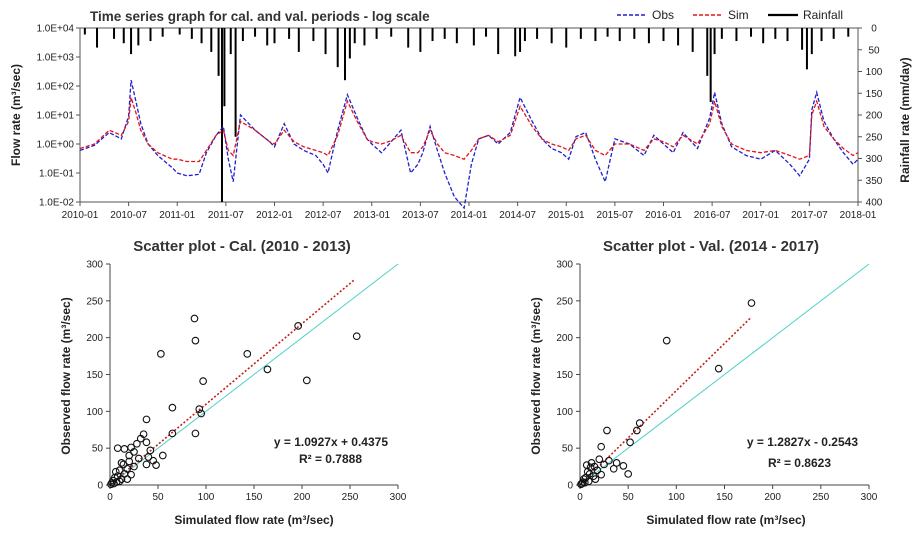  I want to click on x-tick-label: 2014-01, so click(469, 215).